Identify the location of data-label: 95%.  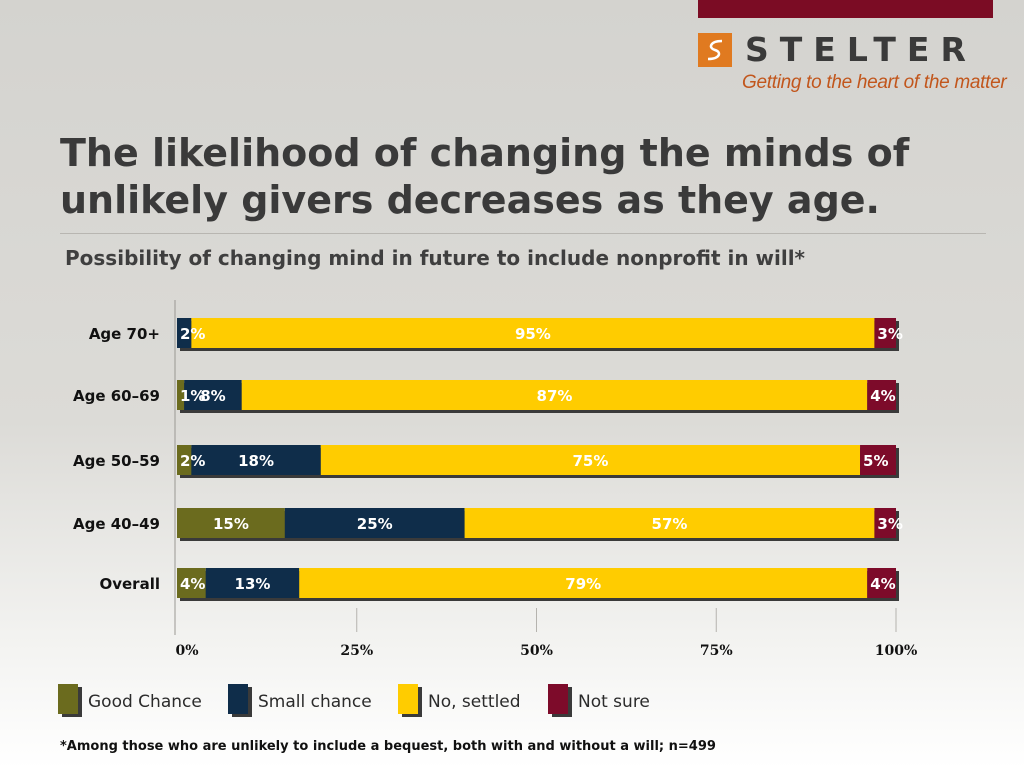
(533, 334).